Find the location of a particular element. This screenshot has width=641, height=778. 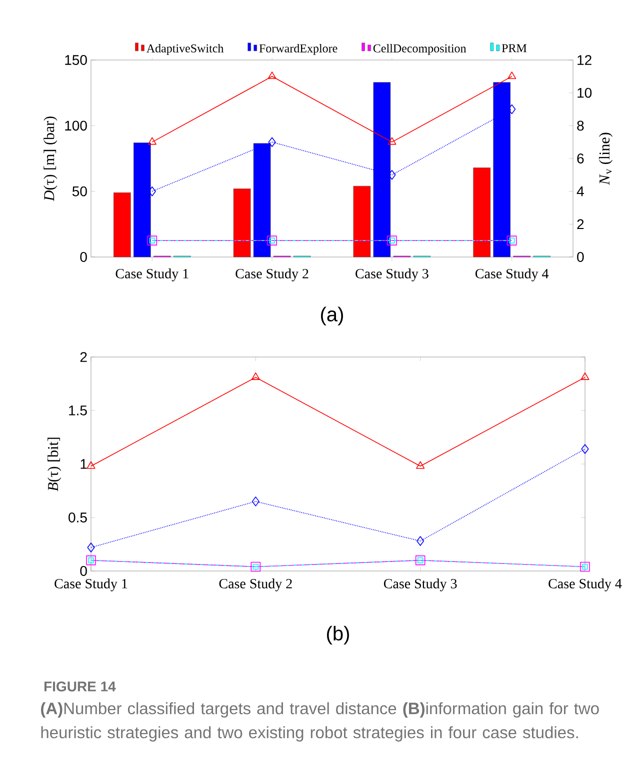

y-axis-title: D(τ) [m] (bar) is located at coordinates (51, 159).